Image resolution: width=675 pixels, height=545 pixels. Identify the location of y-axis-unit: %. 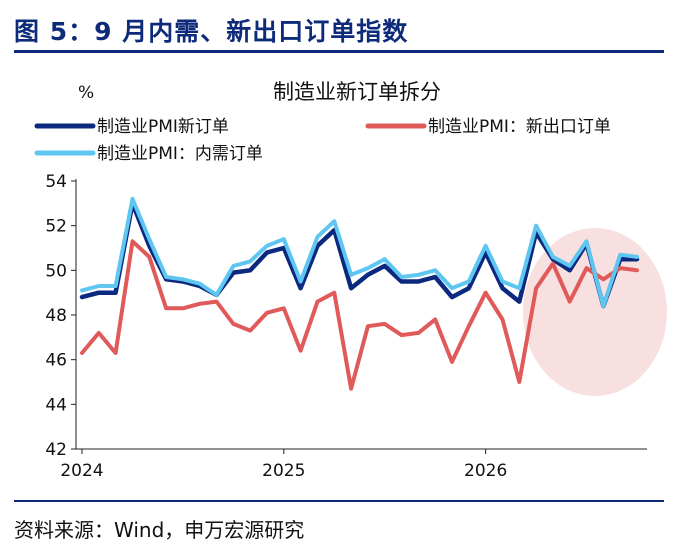
(86, 93).